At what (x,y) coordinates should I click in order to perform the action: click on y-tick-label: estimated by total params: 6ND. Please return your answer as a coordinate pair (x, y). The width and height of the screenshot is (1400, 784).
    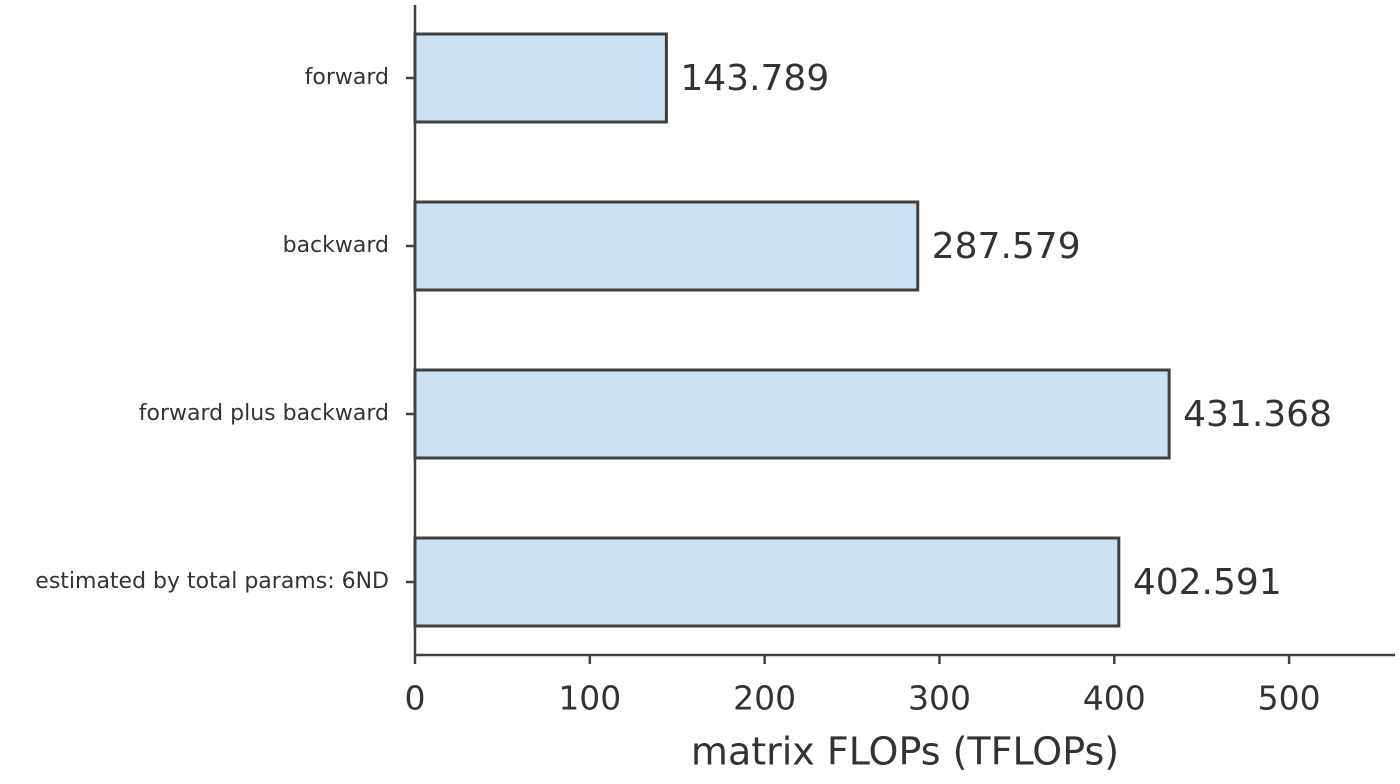
    Looking at the image, I should click on (212, 581).